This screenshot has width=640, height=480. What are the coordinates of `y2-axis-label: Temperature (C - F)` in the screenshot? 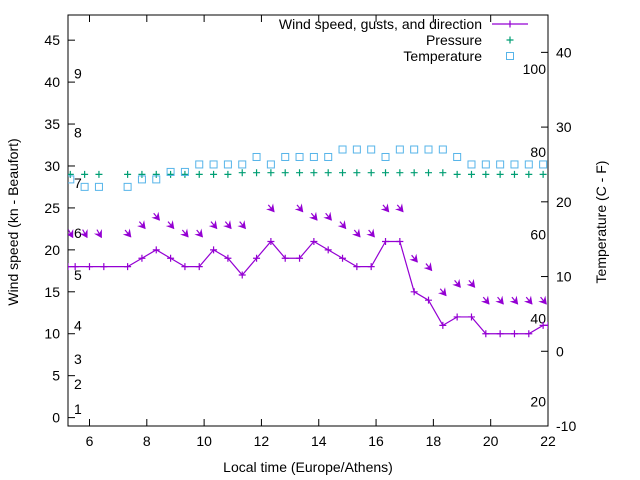 It's located at (601, 222).